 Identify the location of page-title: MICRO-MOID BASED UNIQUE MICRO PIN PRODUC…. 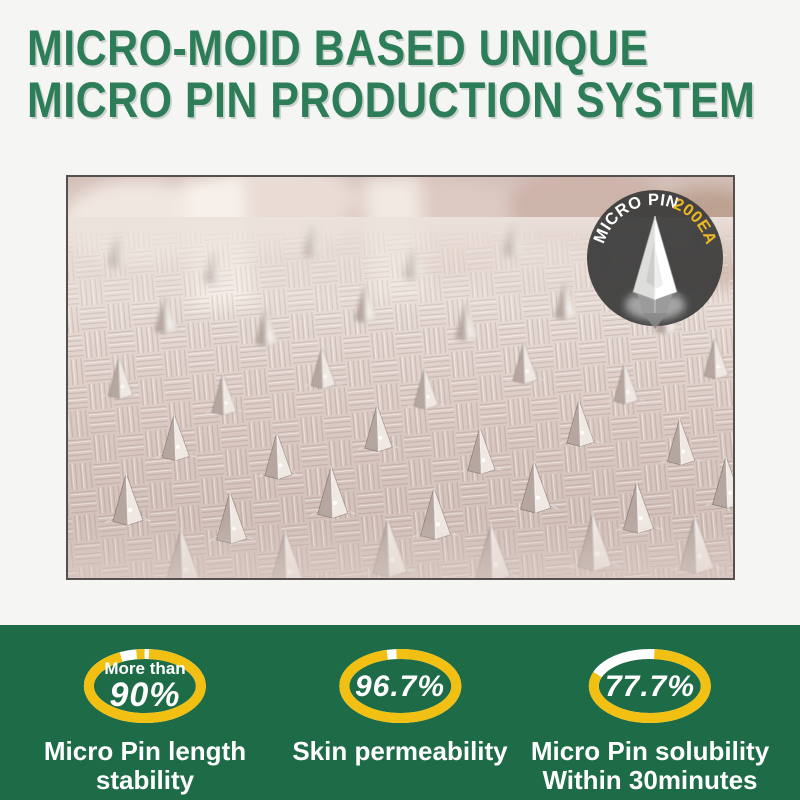
(413, 74).